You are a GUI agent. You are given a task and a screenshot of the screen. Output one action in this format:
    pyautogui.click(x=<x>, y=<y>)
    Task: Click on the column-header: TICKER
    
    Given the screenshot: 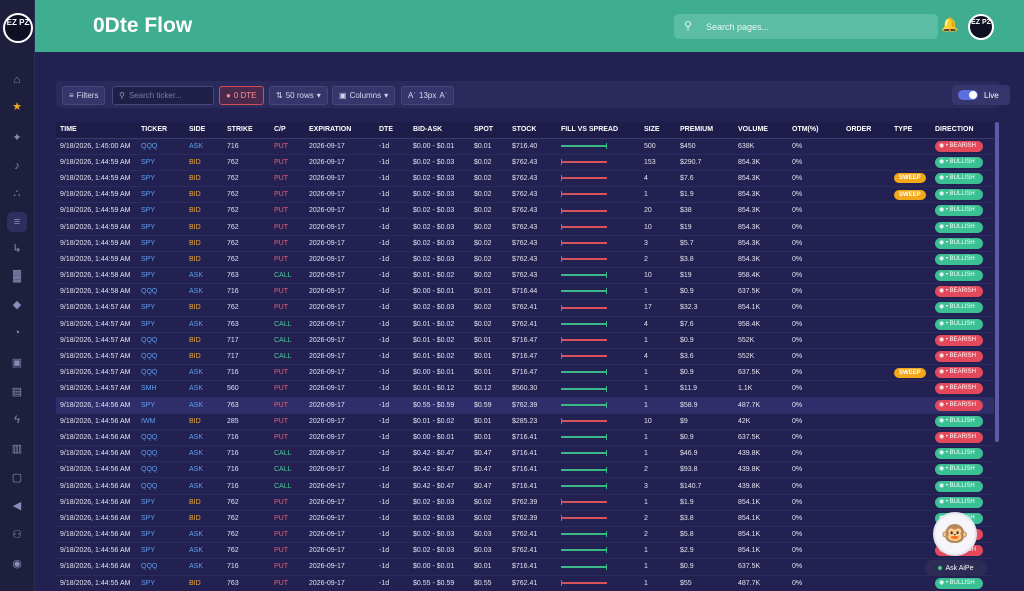 What is the action you would take?
    pyautogui.click(x=161, y=130)
    